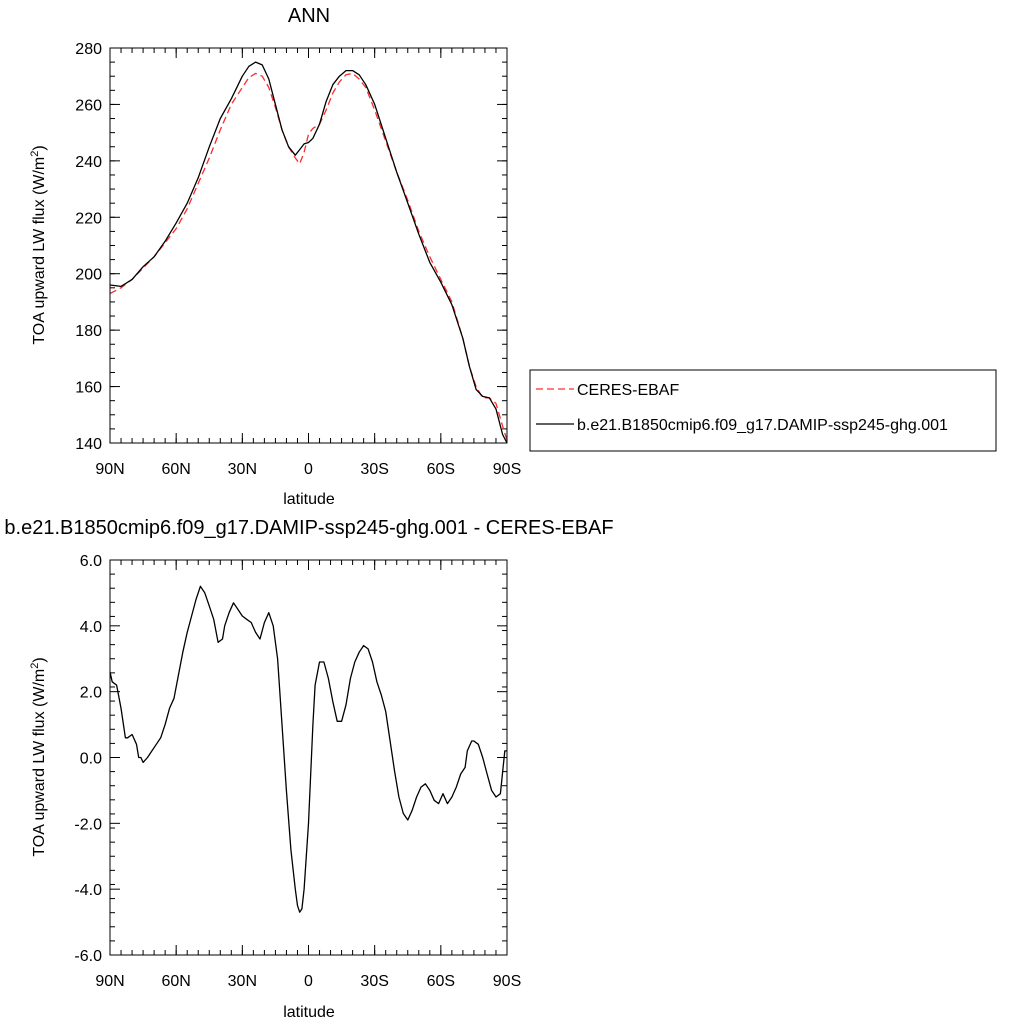  What do you see at coordinates (38, 244) in the screenshot?
I see `top-panel-y-axis-label: TOA upward LW flux (W/m2)` at bounding box center [38, 244].